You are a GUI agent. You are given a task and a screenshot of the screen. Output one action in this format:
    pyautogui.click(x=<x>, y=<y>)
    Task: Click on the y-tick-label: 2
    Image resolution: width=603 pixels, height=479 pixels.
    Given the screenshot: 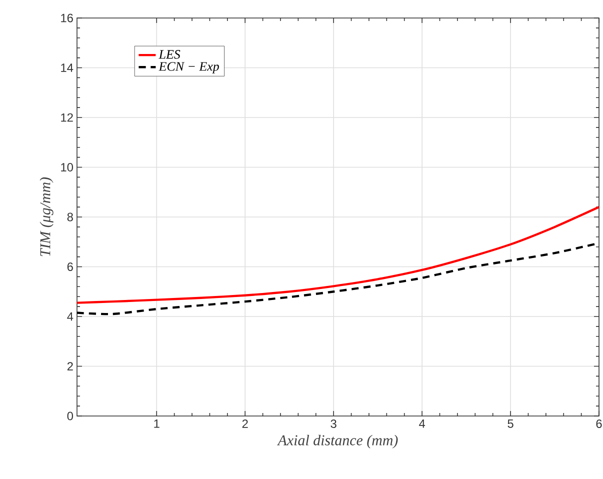 What is the action you would take?
    pyautogui.click(x=70, y=366)
    